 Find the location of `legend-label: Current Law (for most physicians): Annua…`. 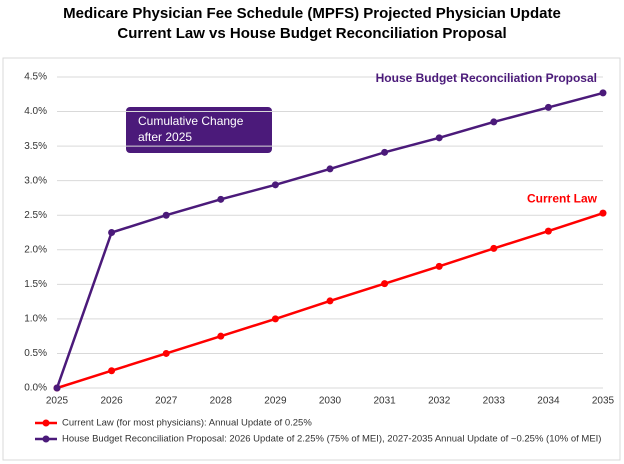

legend-label: Current Law (for most physicians): Annua… is located at coordinates (187, 423).